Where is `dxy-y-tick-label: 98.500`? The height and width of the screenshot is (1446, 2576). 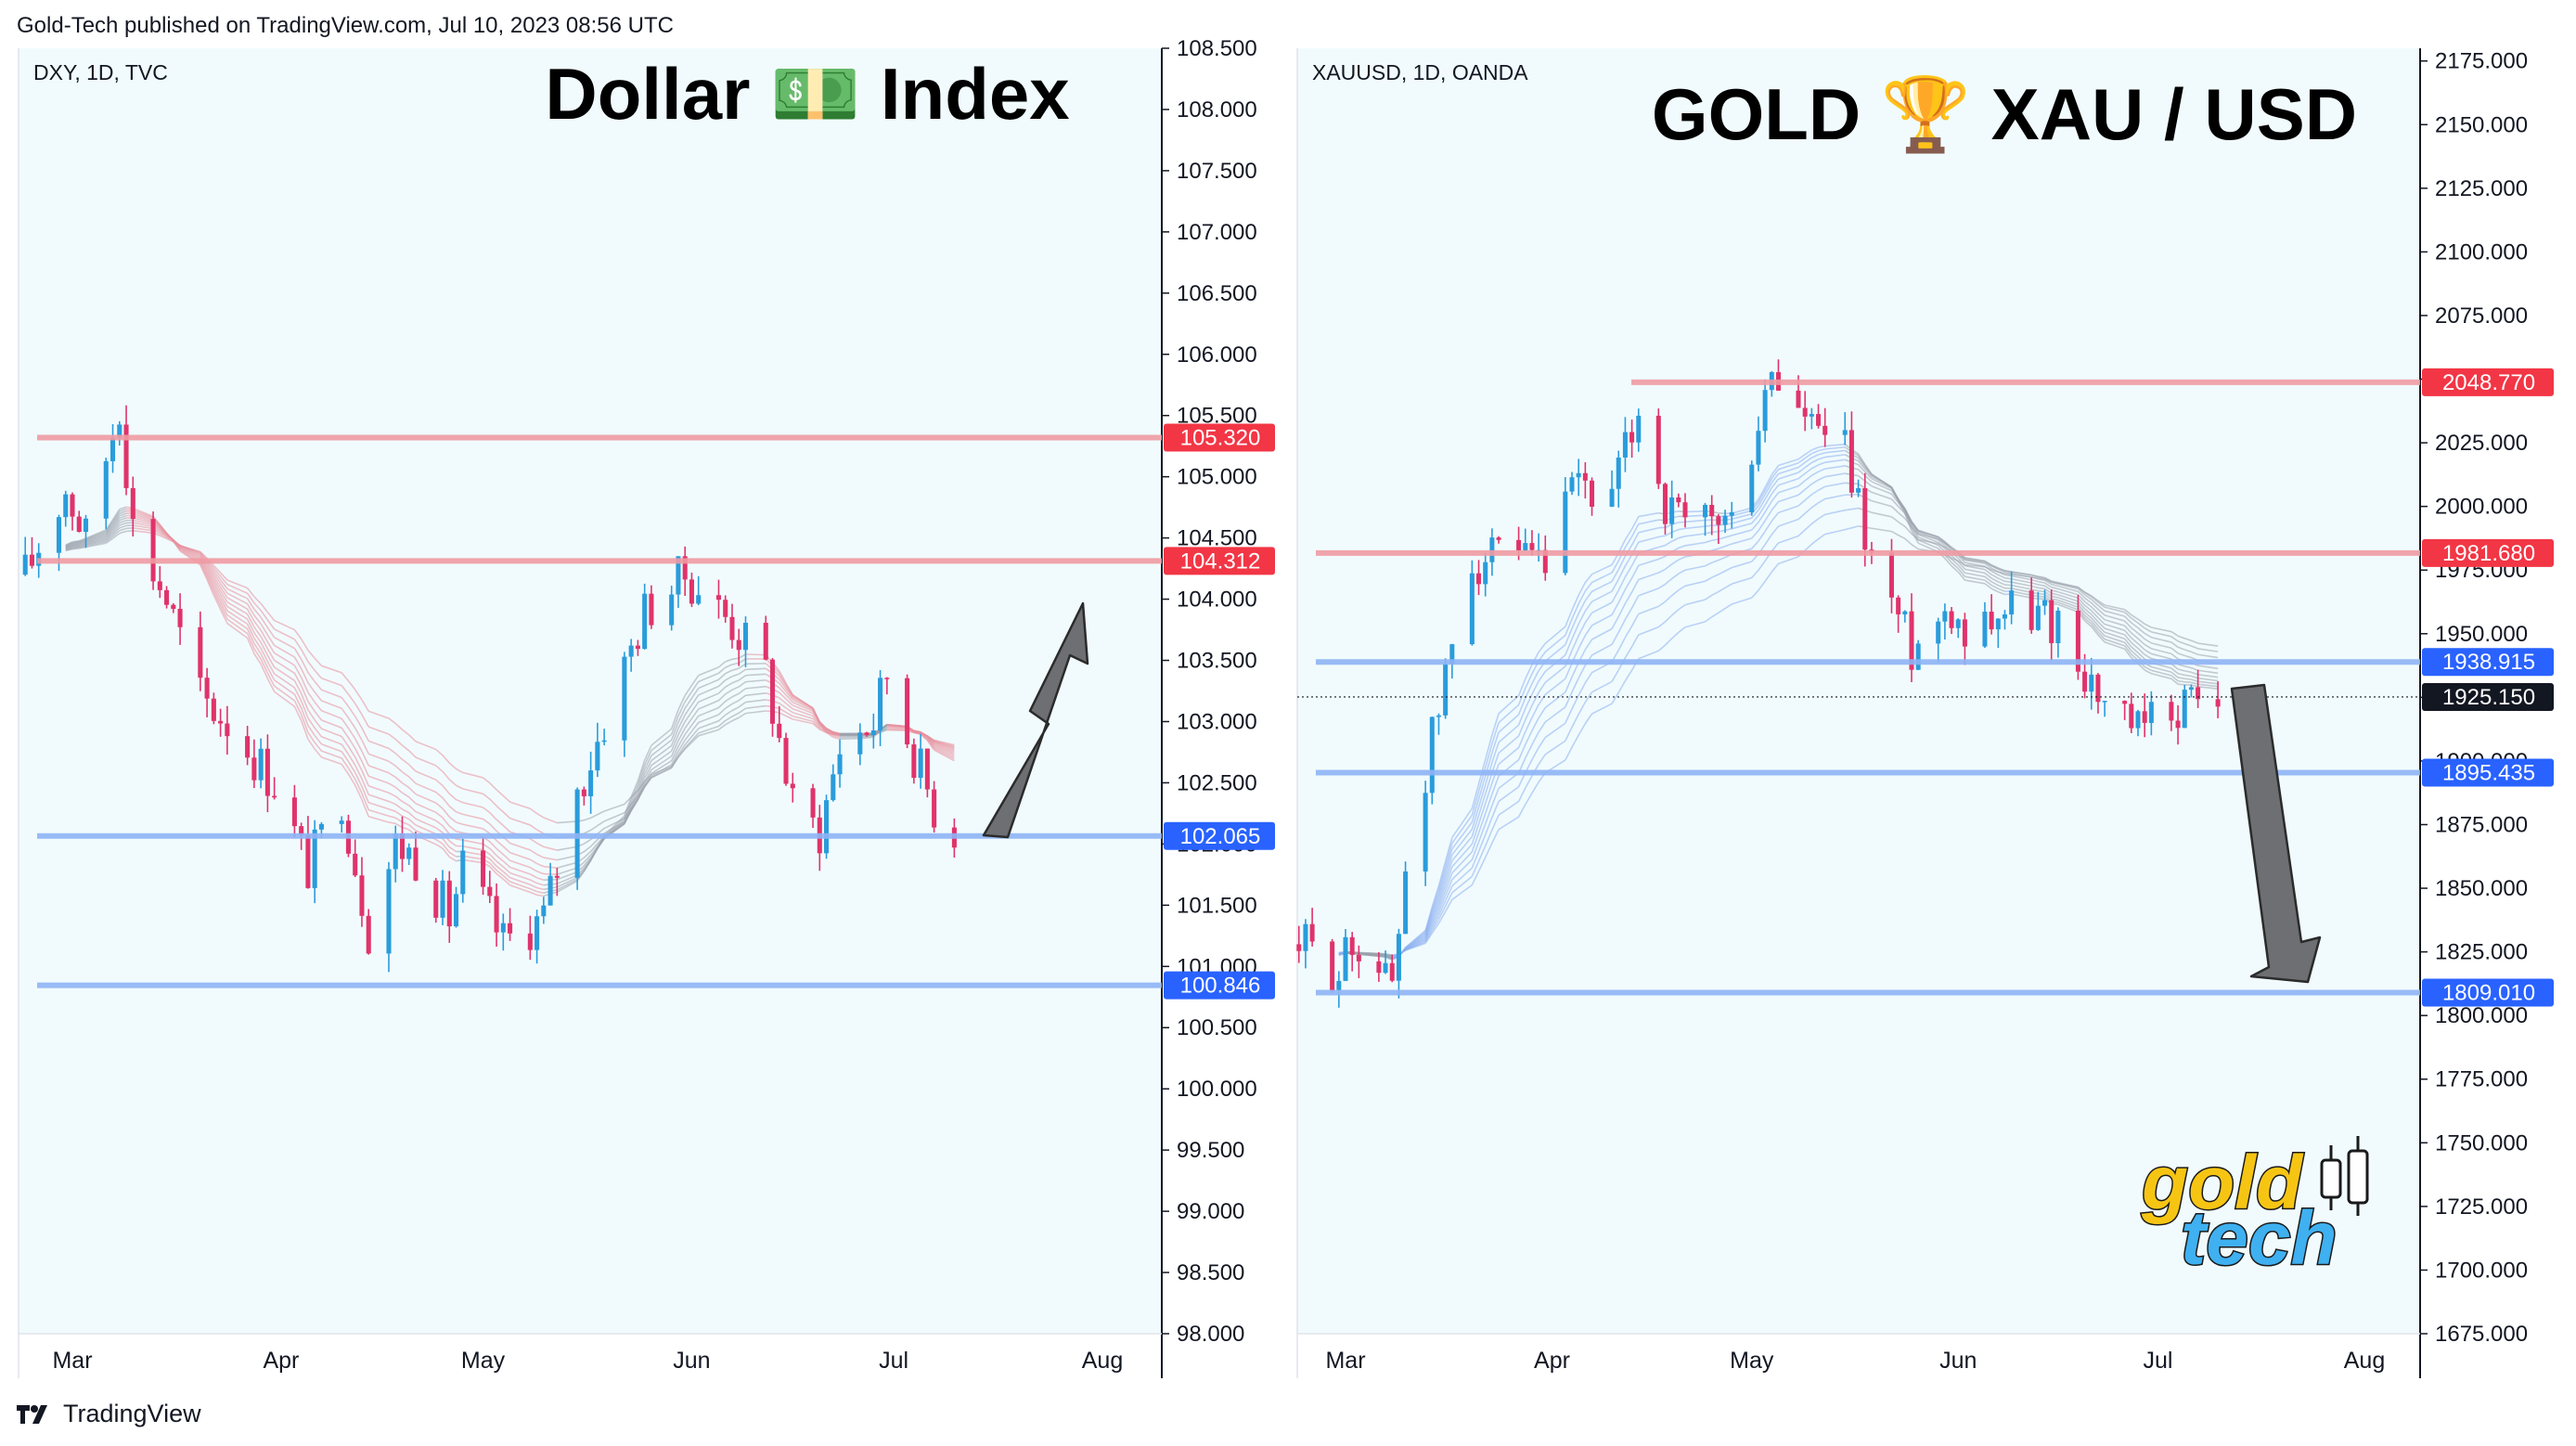
dxy-y-tick-label: 98.500 is located at coordinates (1210, 1272).